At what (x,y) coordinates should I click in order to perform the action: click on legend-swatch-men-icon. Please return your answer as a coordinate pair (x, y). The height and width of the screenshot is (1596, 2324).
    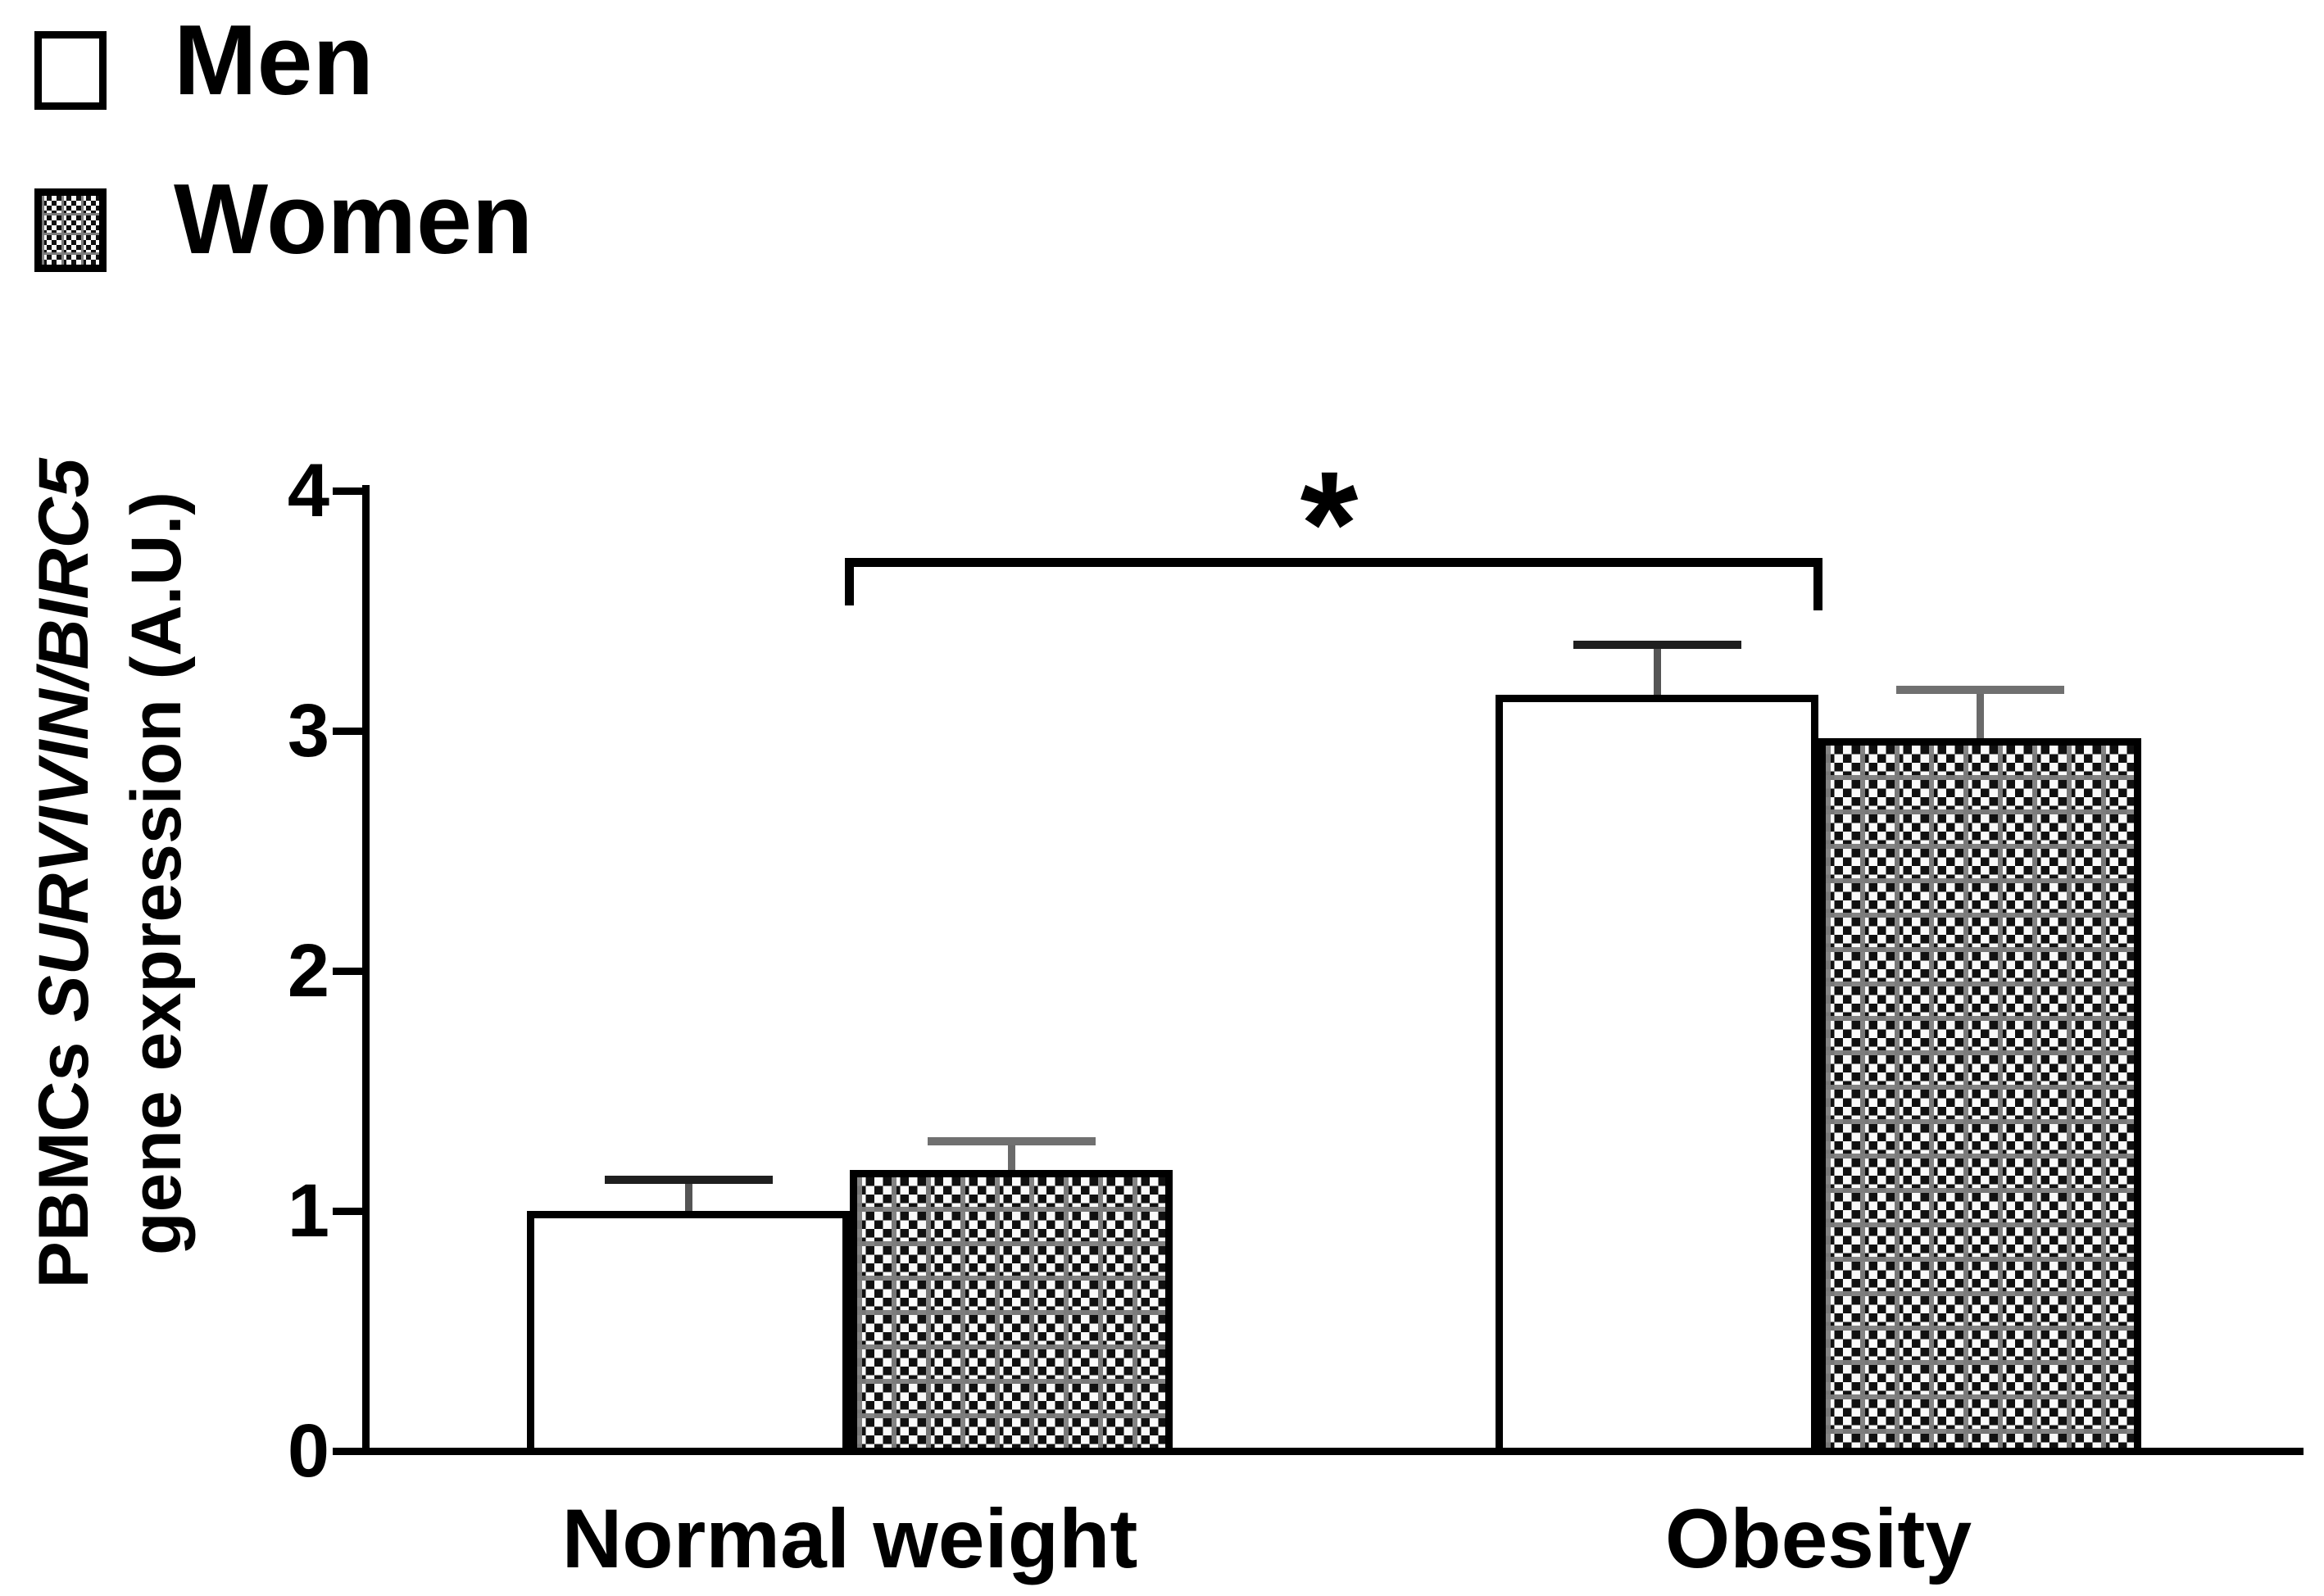
    Looking at the image, I should click on (70, 70).